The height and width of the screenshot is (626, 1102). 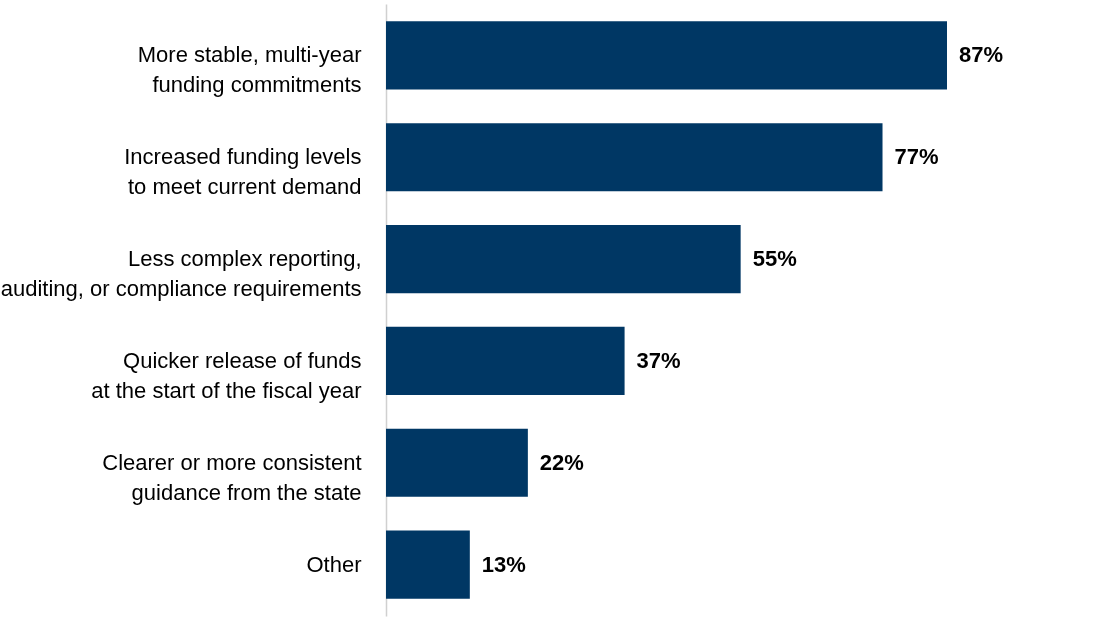 What do you see at coordinates (981, 55) in the screenshot?
I see `data-label: 87%` at bounding box center [981, 55].